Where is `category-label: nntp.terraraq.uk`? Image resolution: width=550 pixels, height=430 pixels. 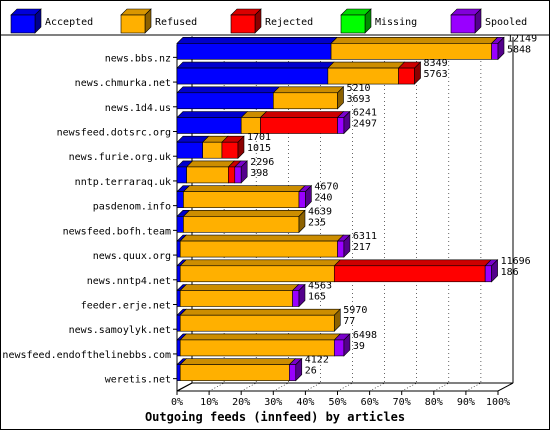 category-label: nntp.terraraq.uk is located at coordinates (123, 182).